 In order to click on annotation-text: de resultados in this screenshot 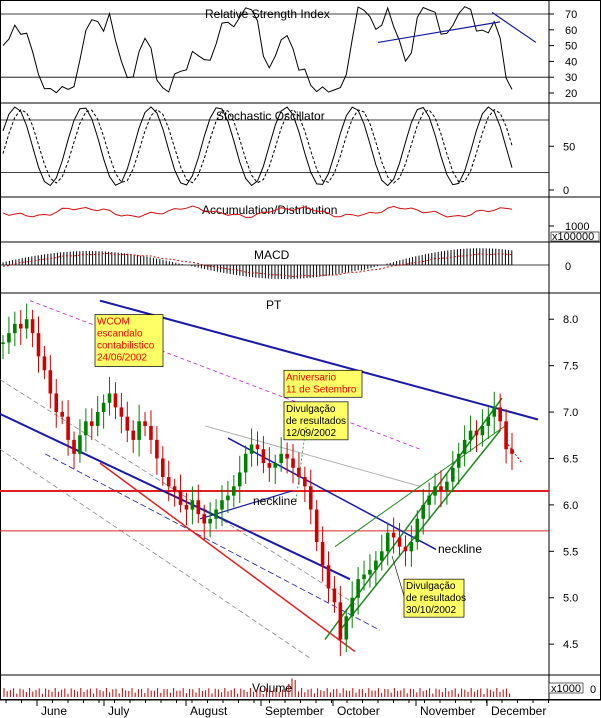, I will do `click(316, 421)`.